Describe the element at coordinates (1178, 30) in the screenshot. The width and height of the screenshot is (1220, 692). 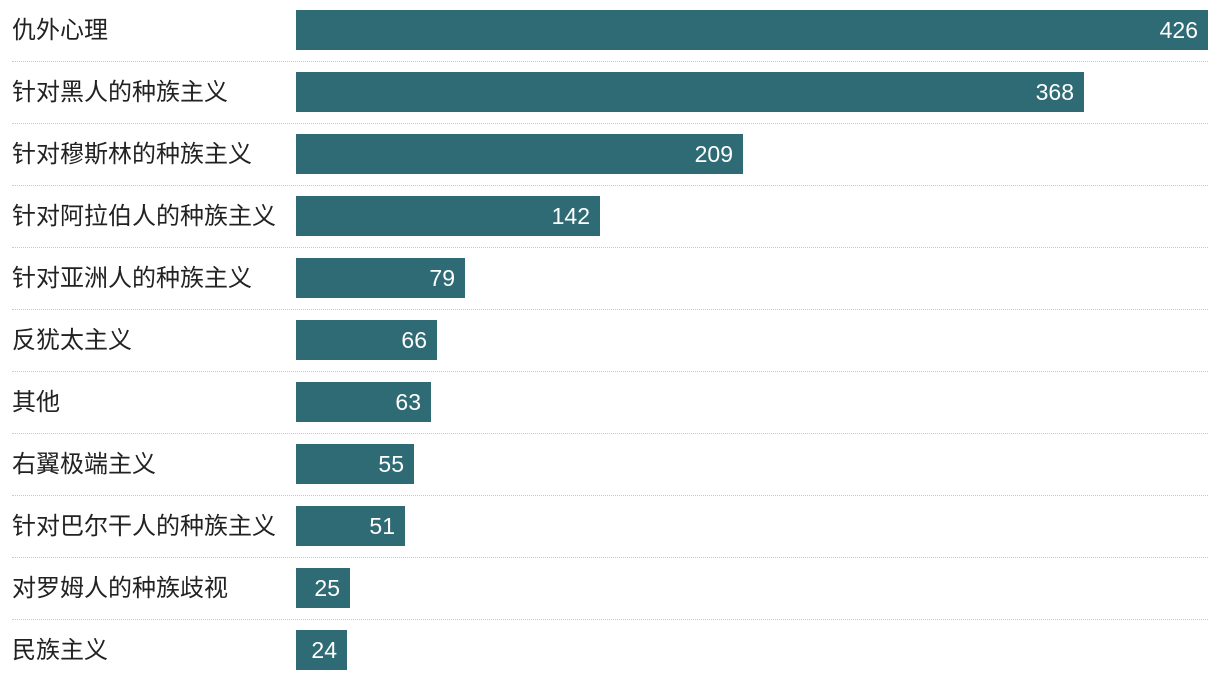
I see `value-label: 426` at that location.